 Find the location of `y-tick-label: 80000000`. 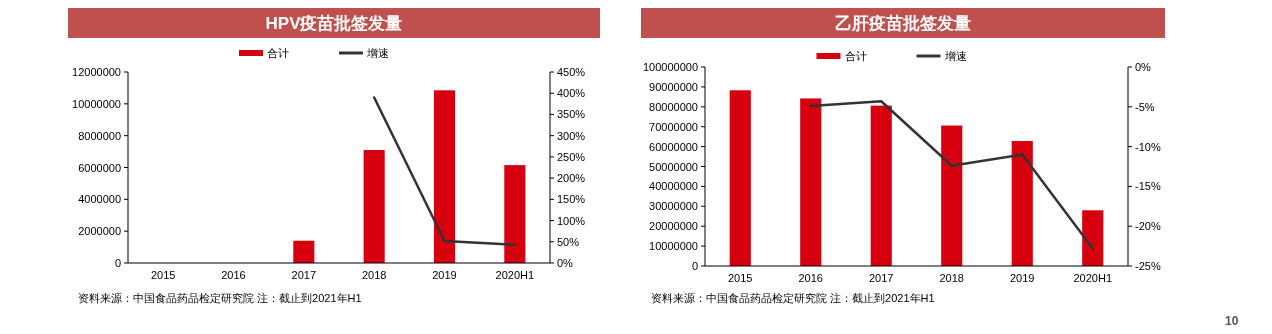

y-tick-label: 80000000 is located at coordinates (673, 106).